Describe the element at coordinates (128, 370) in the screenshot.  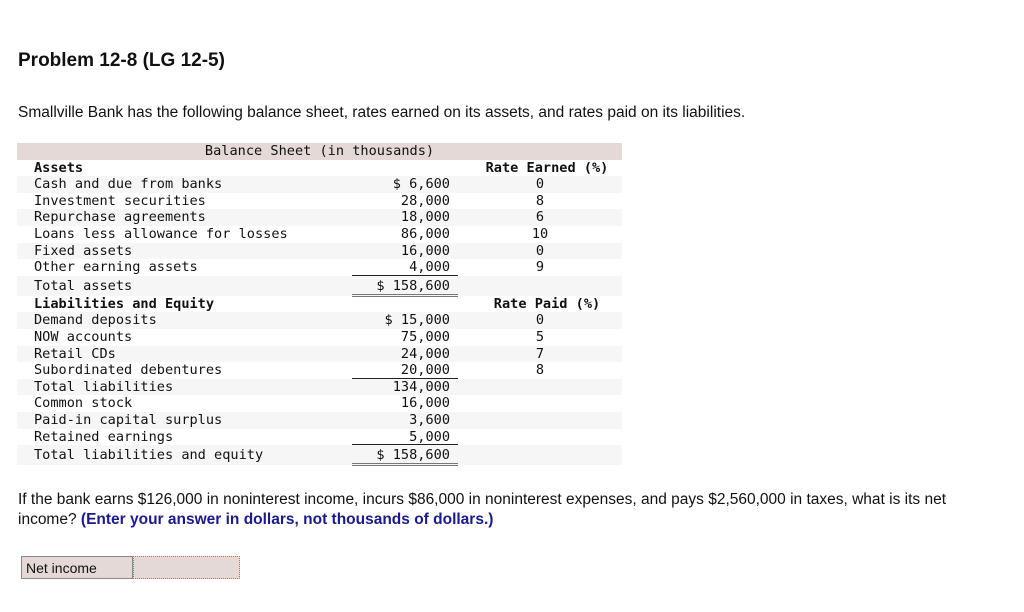
I see `row-label: Subordinated debentures` at that location.